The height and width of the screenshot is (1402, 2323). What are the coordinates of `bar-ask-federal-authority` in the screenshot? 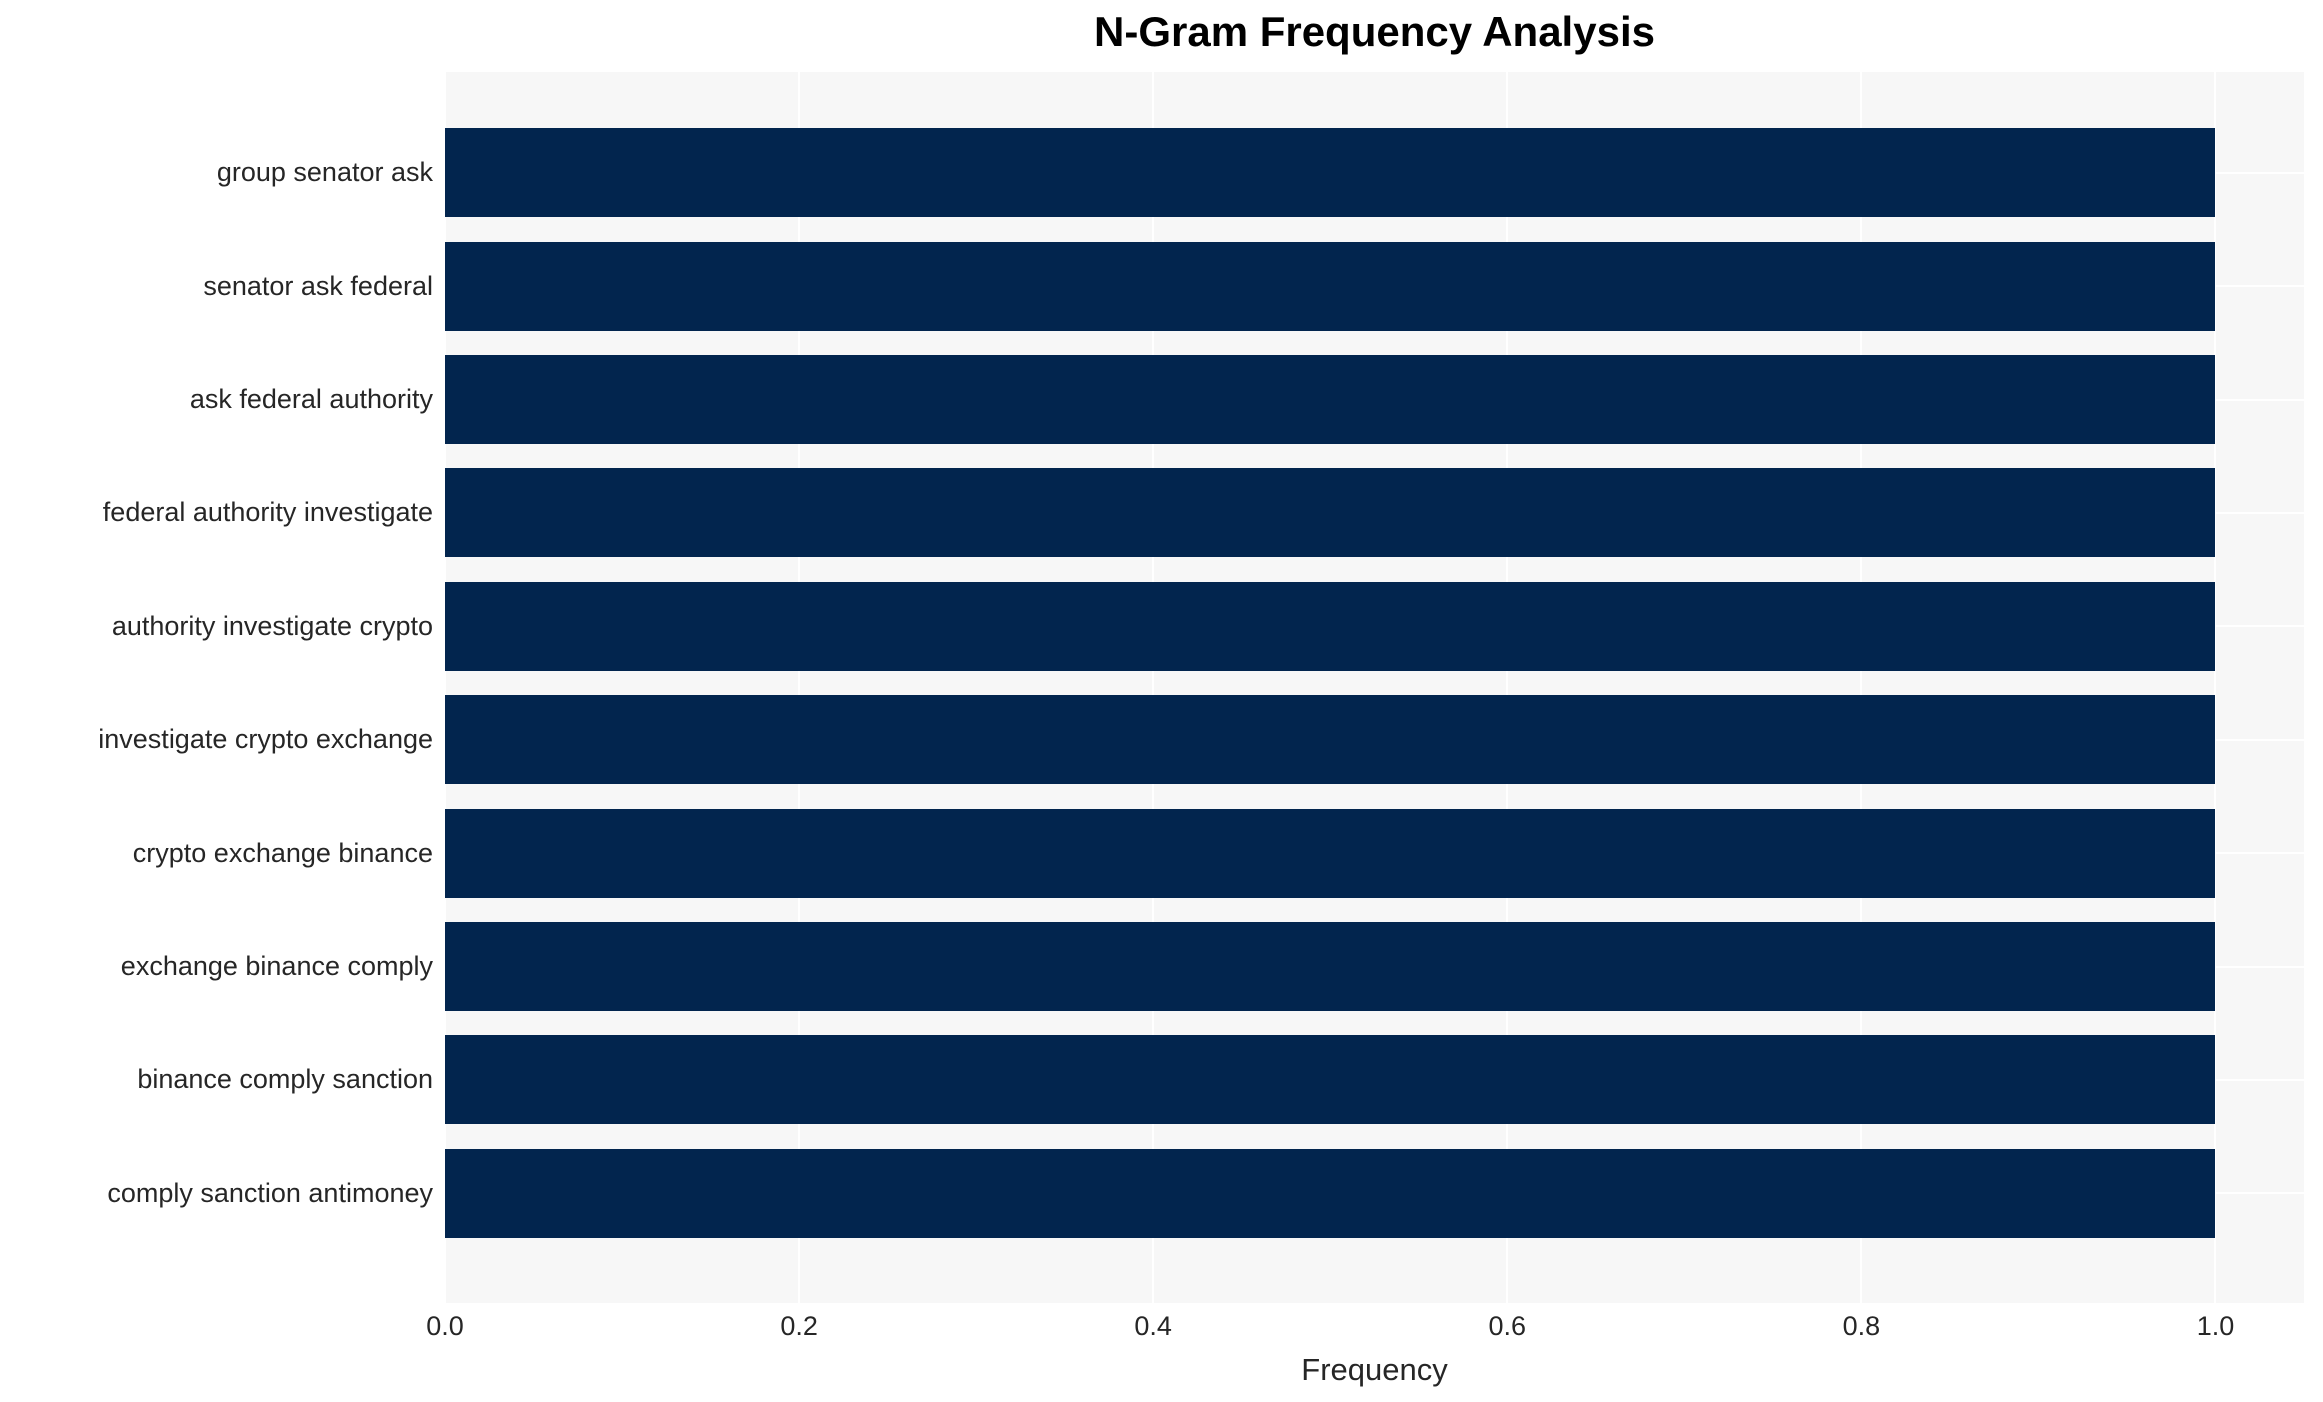 It's located at (1330, 399).